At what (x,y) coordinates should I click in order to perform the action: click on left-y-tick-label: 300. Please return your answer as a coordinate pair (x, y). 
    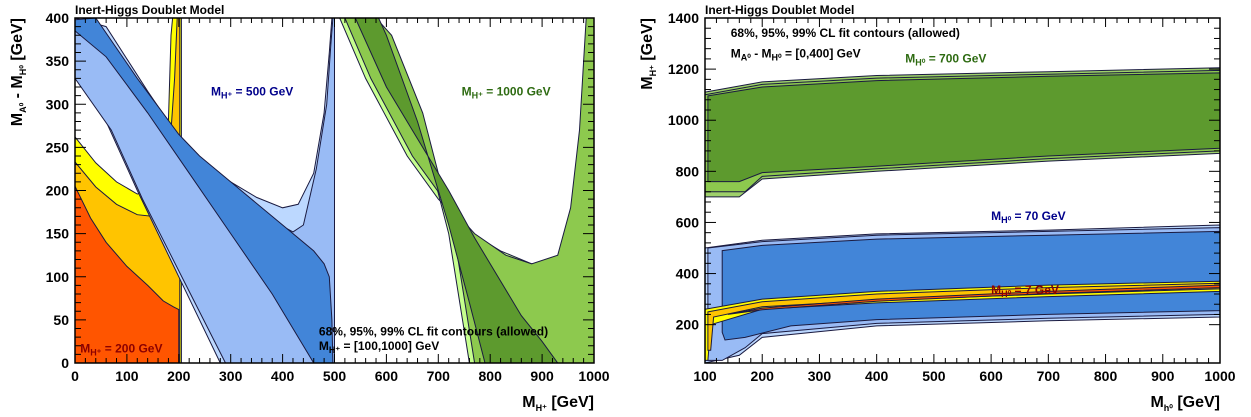
    Looking at the image, I should click on (58, 104).